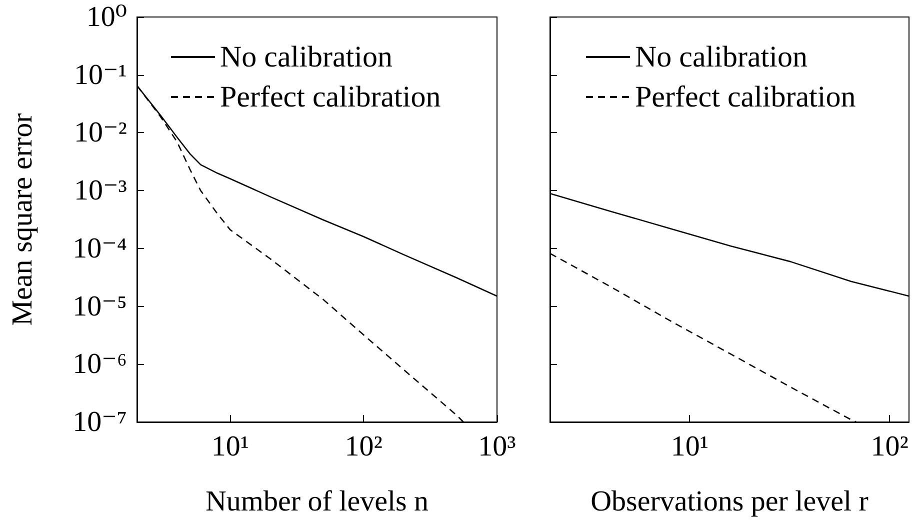  I want to click on x-axis-title: Observations per level r, so click(729, 502).